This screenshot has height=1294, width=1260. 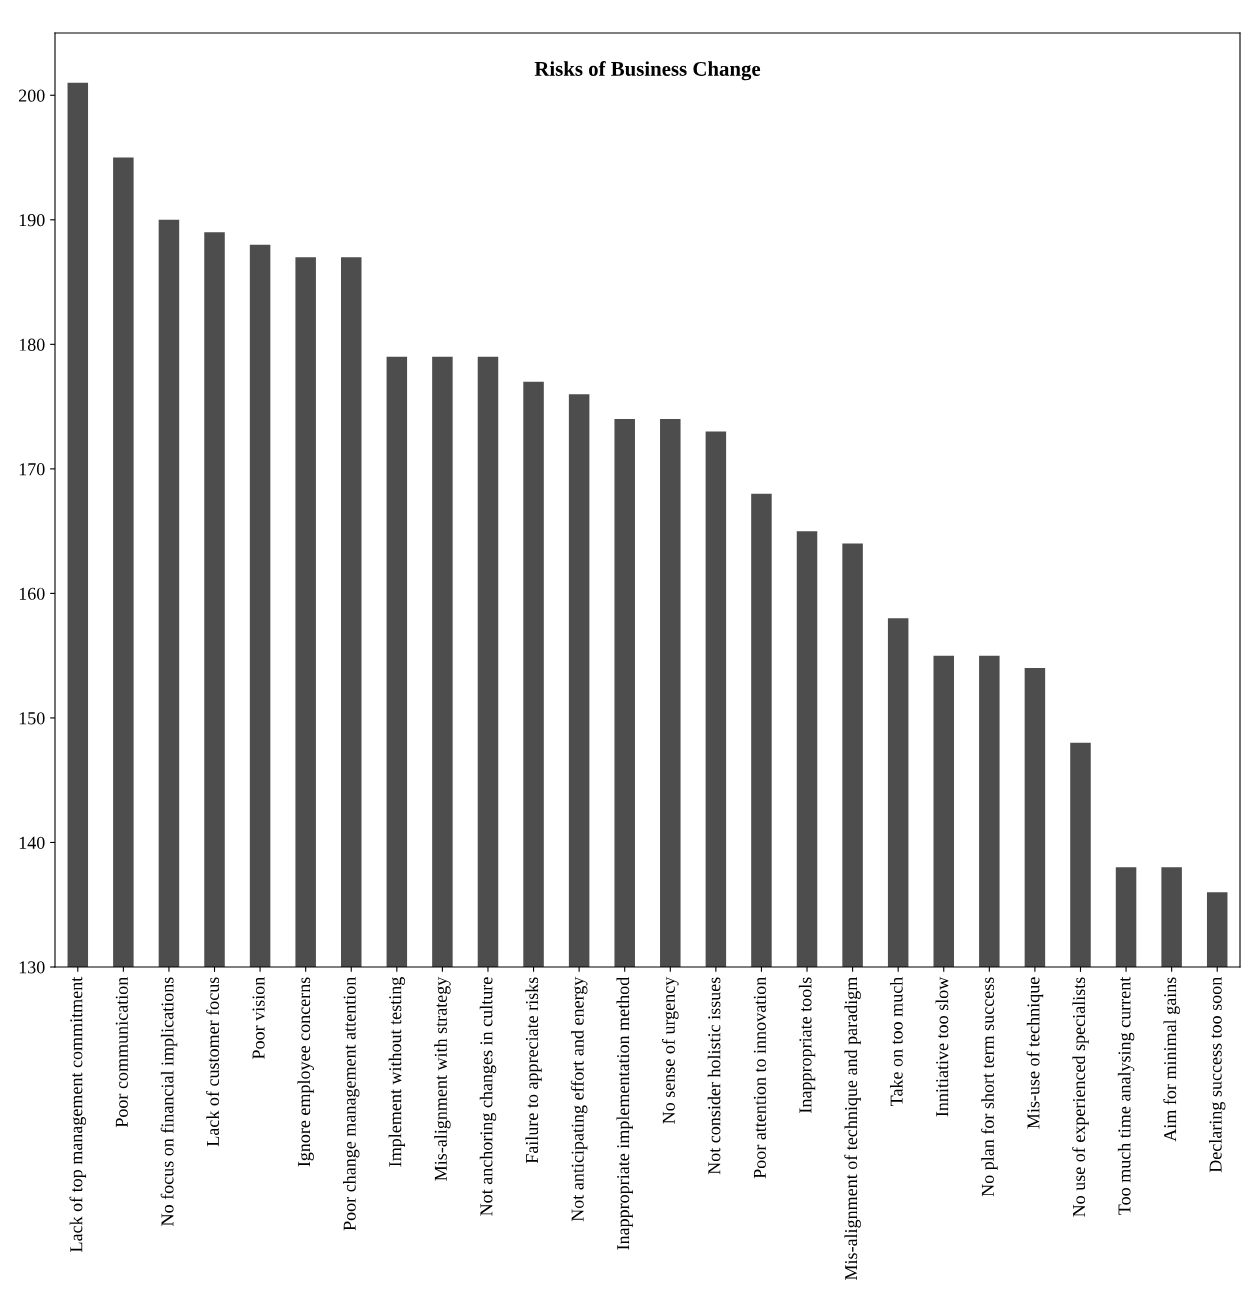 I want to click on x-tick-label: Failure to appreciate risks, so click(x=533, y=1070).